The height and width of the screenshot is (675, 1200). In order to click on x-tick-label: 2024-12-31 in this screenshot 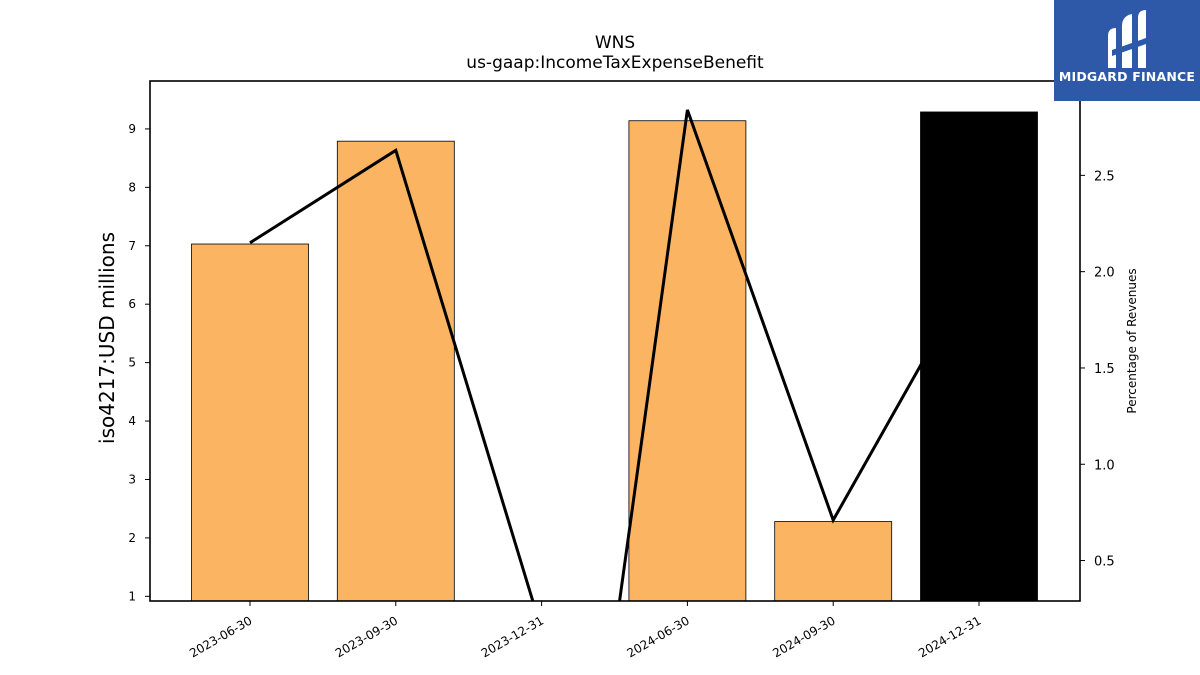, I will do `click(949, 636)`.